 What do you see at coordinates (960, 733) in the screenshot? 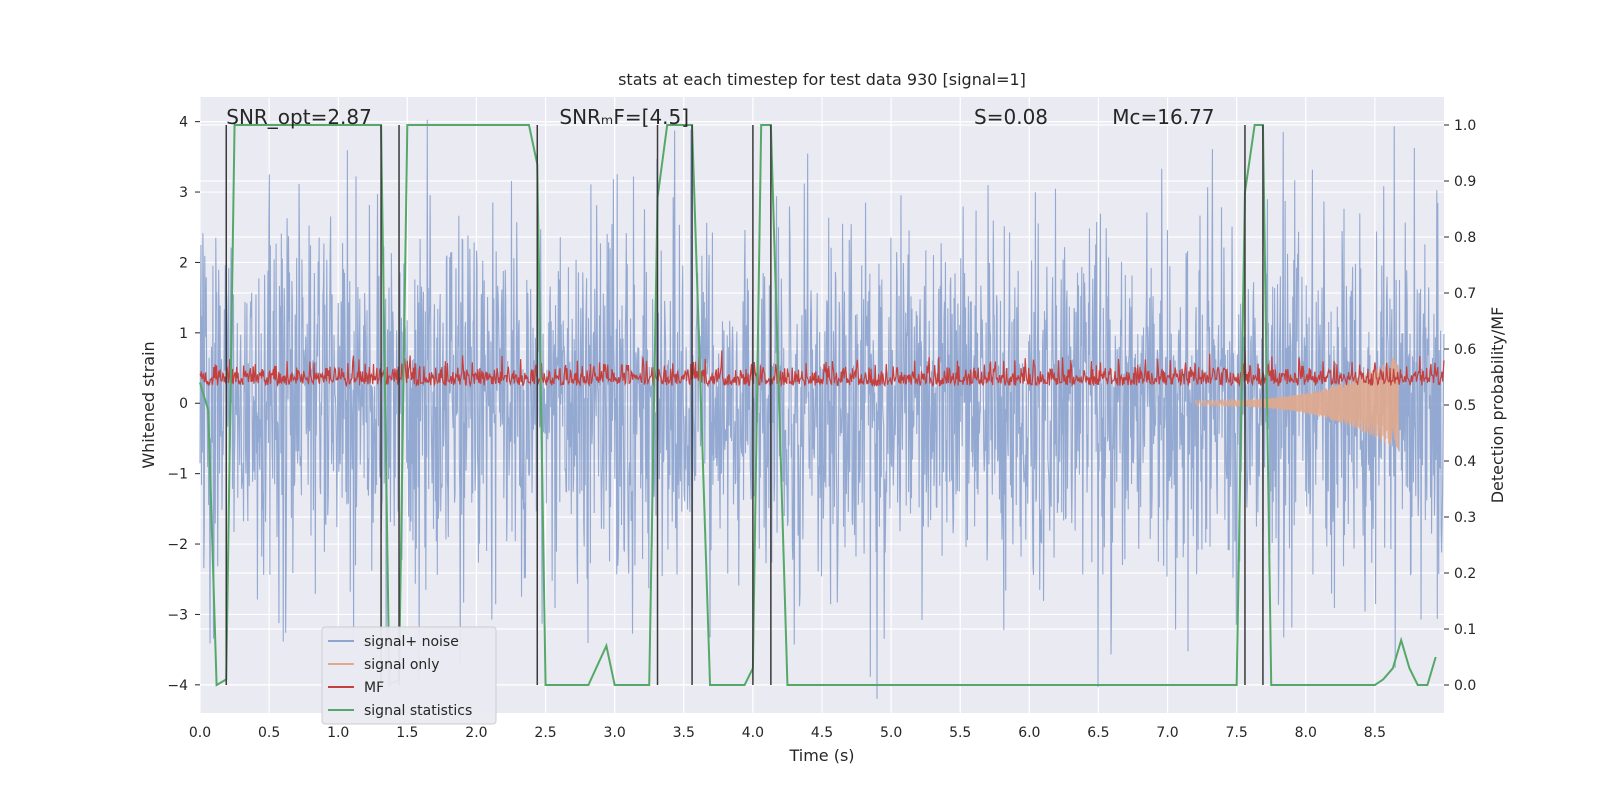
I see `x-tick-label: 5.5` at bounding box center [960, 733].